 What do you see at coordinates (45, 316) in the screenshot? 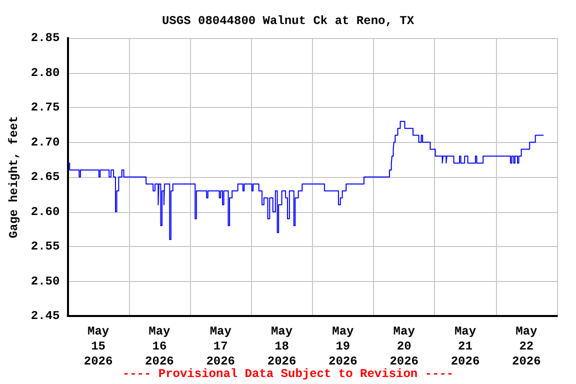
I see `y-tick-label: 2.45` at bounding box center [45, 316].